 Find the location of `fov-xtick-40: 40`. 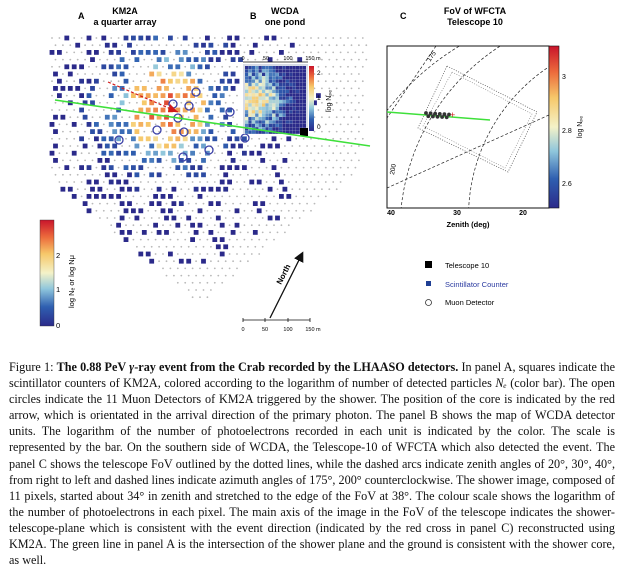

fov-xtick-40: 40 is located at coordinates (391, 213).